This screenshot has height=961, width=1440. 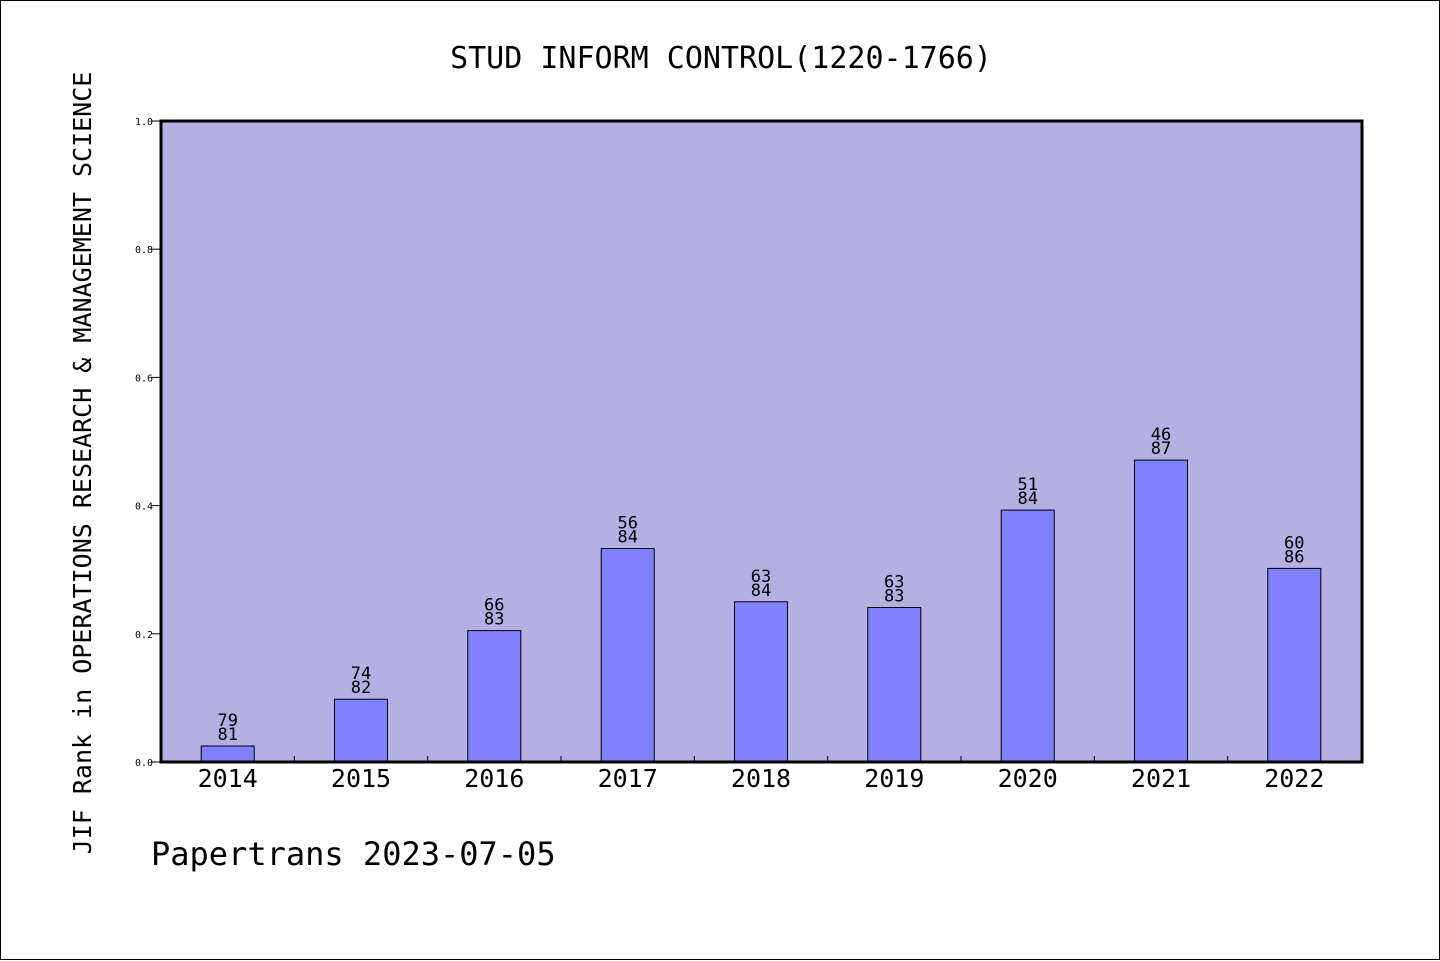 I want to click on x-ticks-group: 2014 2015 2016 2017 2018 2019 2020 2021 2022, so click(x=761, y=774).